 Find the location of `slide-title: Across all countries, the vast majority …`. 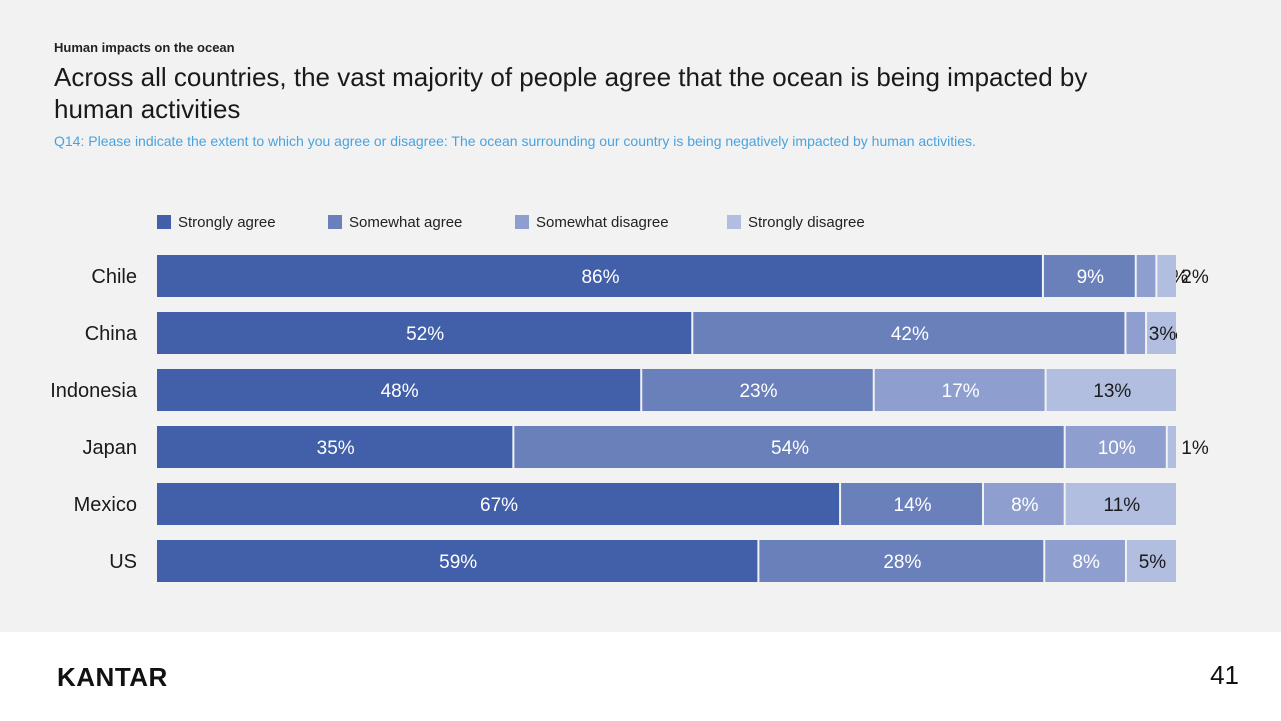

slide-title: Across all countries, the vast majority … is located at coordinates (571, 93).